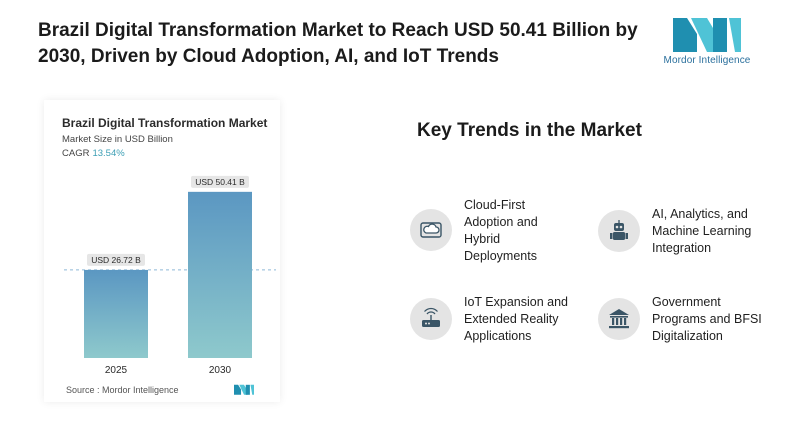 The width and height of the screenshot is (800, 426). What do you see at coordinates (220, 274) in the screenshot?
I see `bar-2030` at bounding box center [220, 274].